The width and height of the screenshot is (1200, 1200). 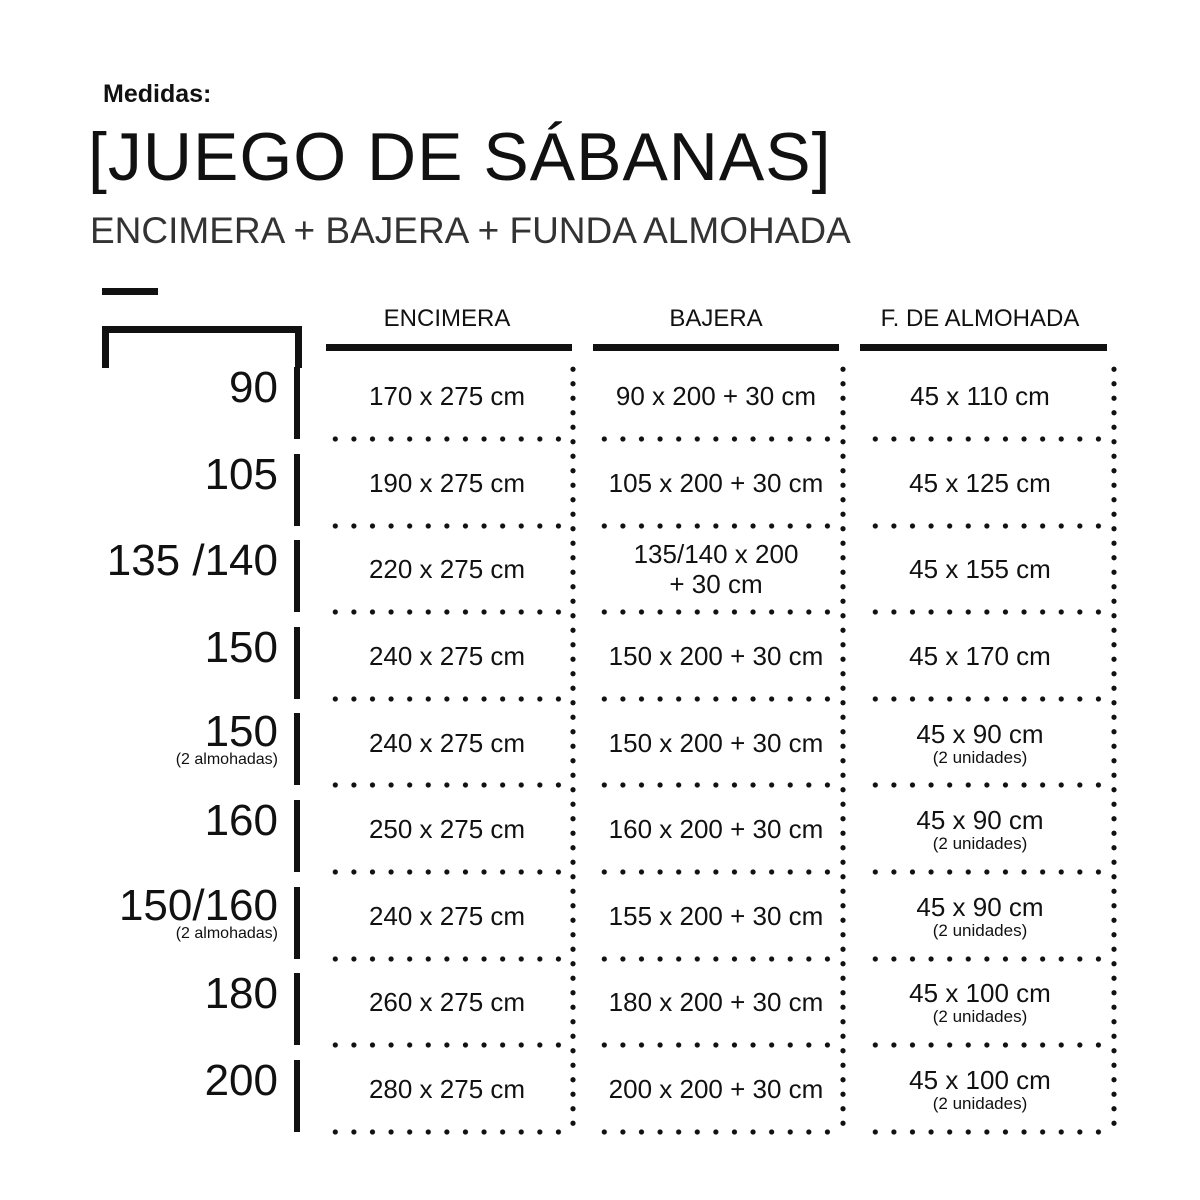 I want to click on cell-text: 240 x 275 cm, so click(x=447, y=742).